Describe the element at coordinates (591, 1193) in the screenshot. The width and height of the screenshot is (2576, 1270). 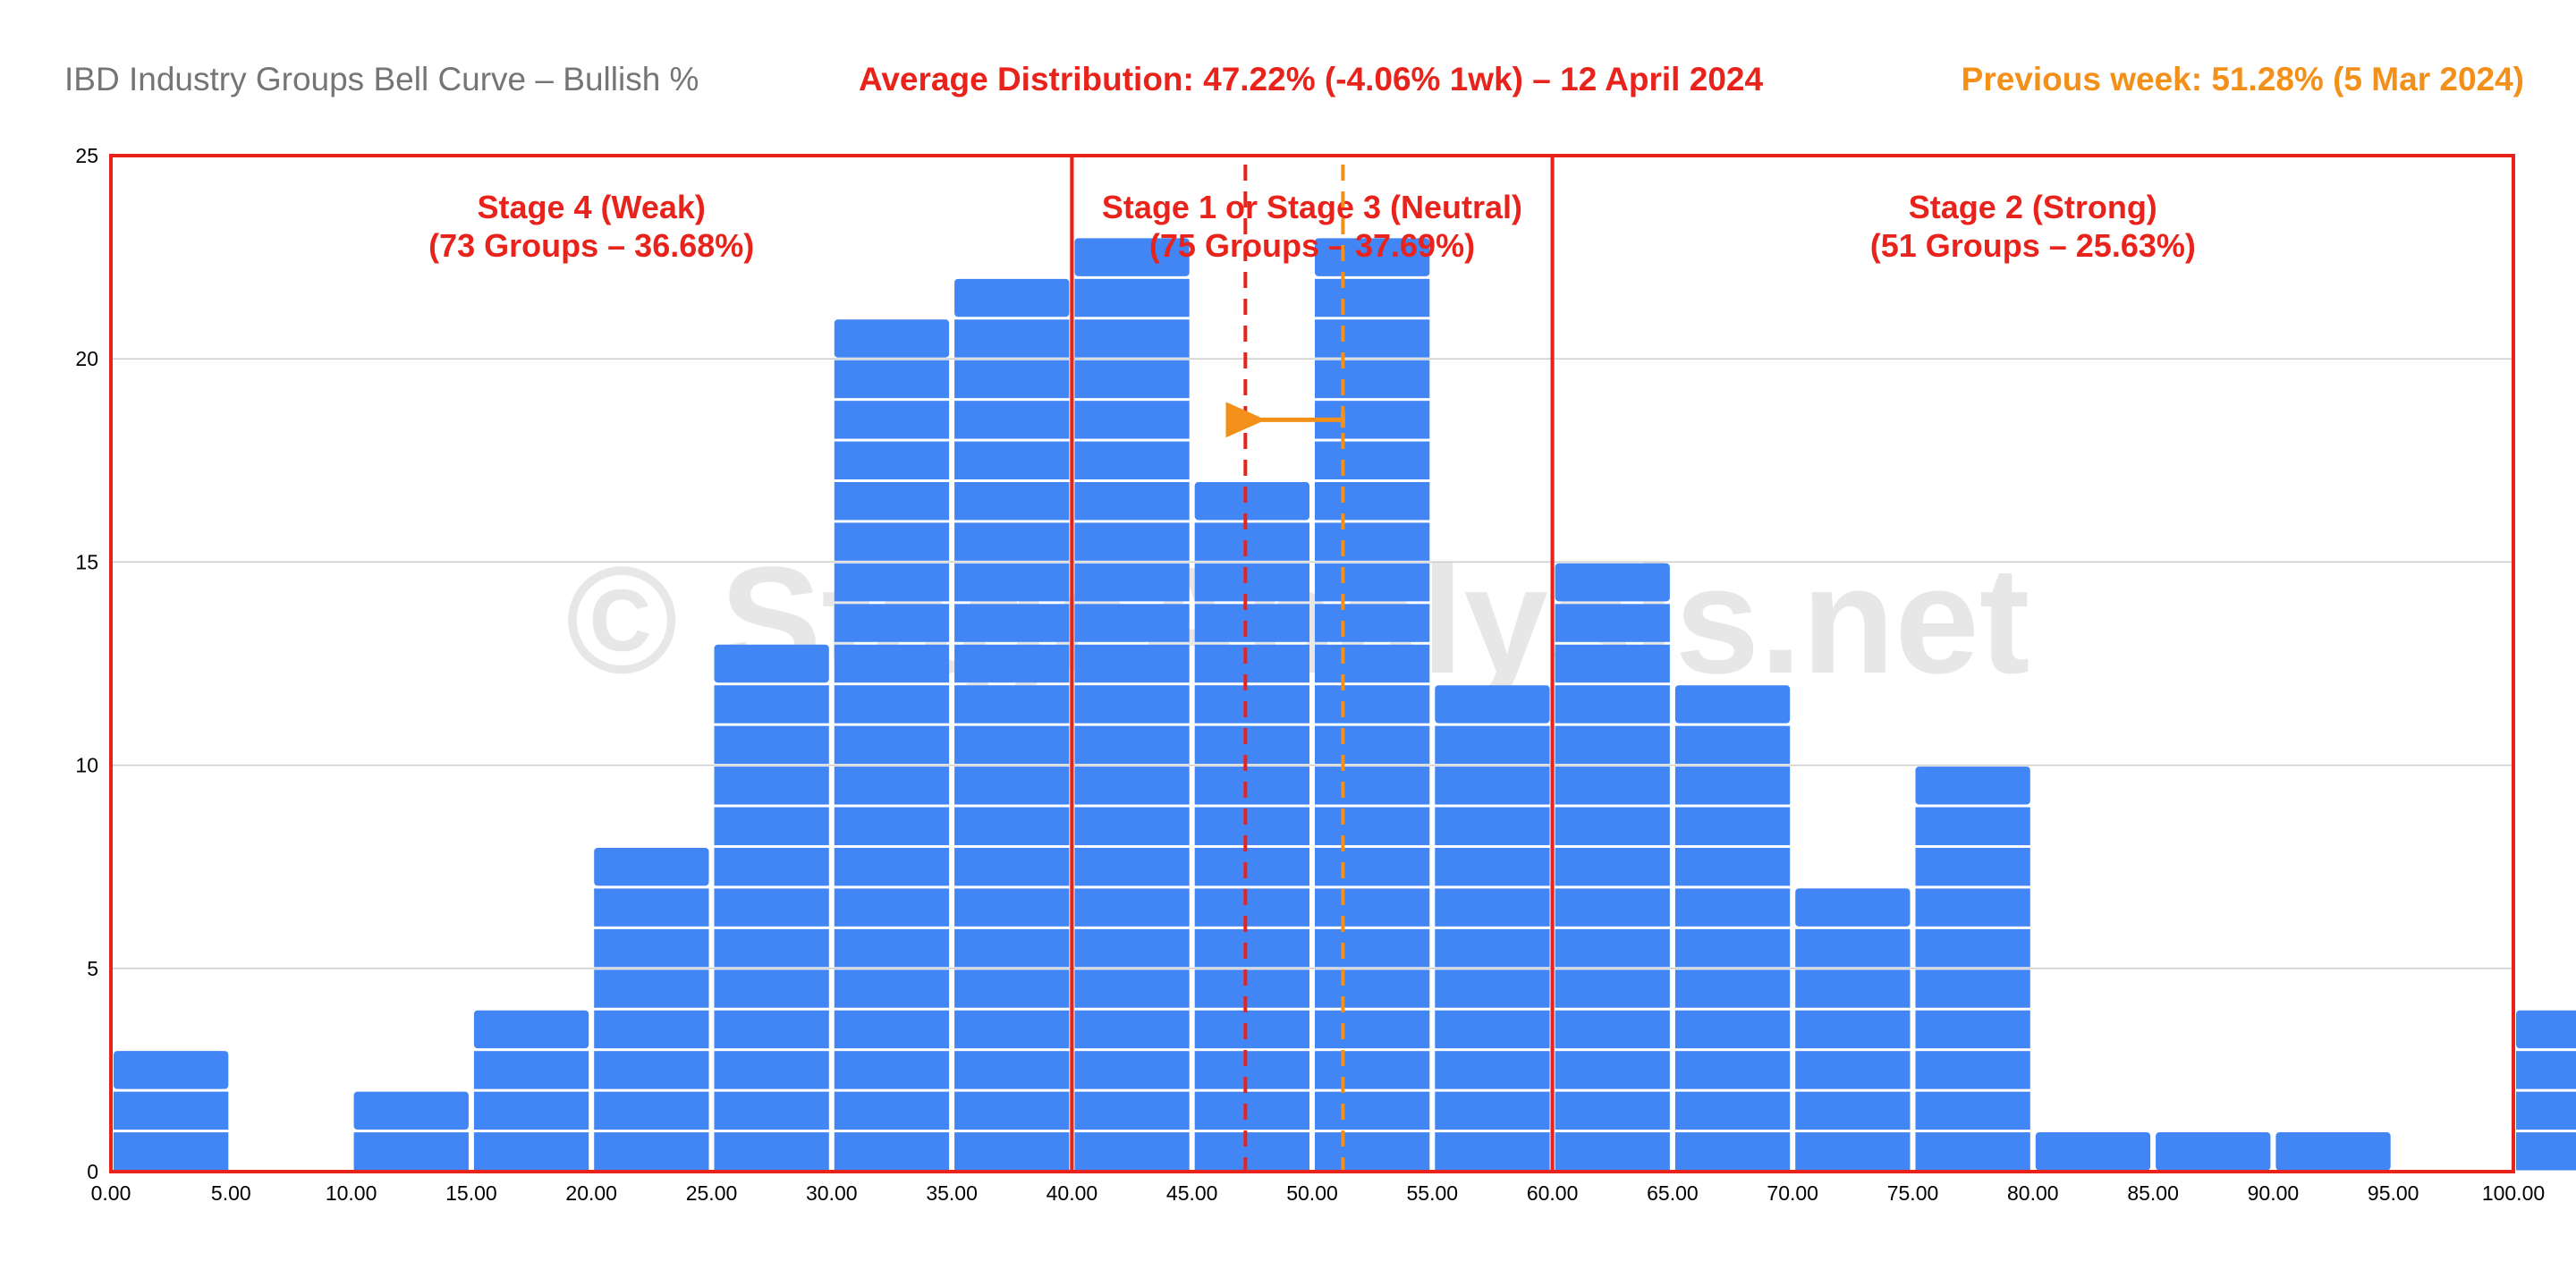
I see `x-tick-label: 20.00` at that location.